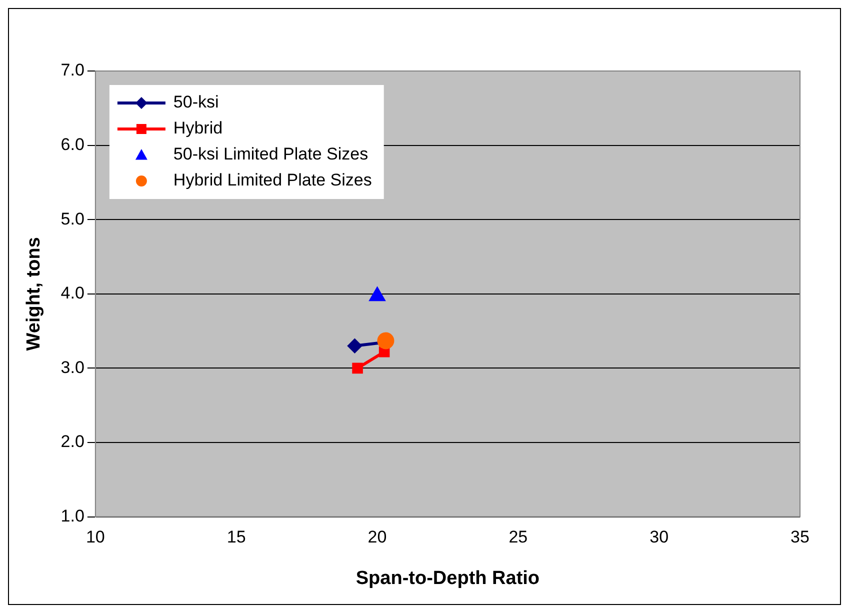 This screenshot has height=613, width=849. What do you see at coordinates (272, 180) in the screenshot?
I see `legend-label: Hybrid Limited Plate Sizes` at bounding box center [272, 180].